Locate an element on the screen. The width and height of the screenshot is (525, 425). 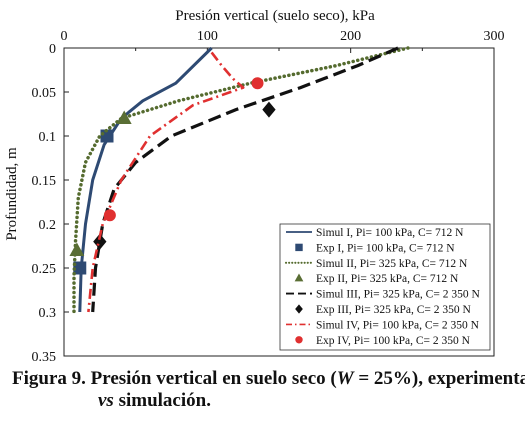
y-tick-label: 0.3 is located at coordinates (48, 313).